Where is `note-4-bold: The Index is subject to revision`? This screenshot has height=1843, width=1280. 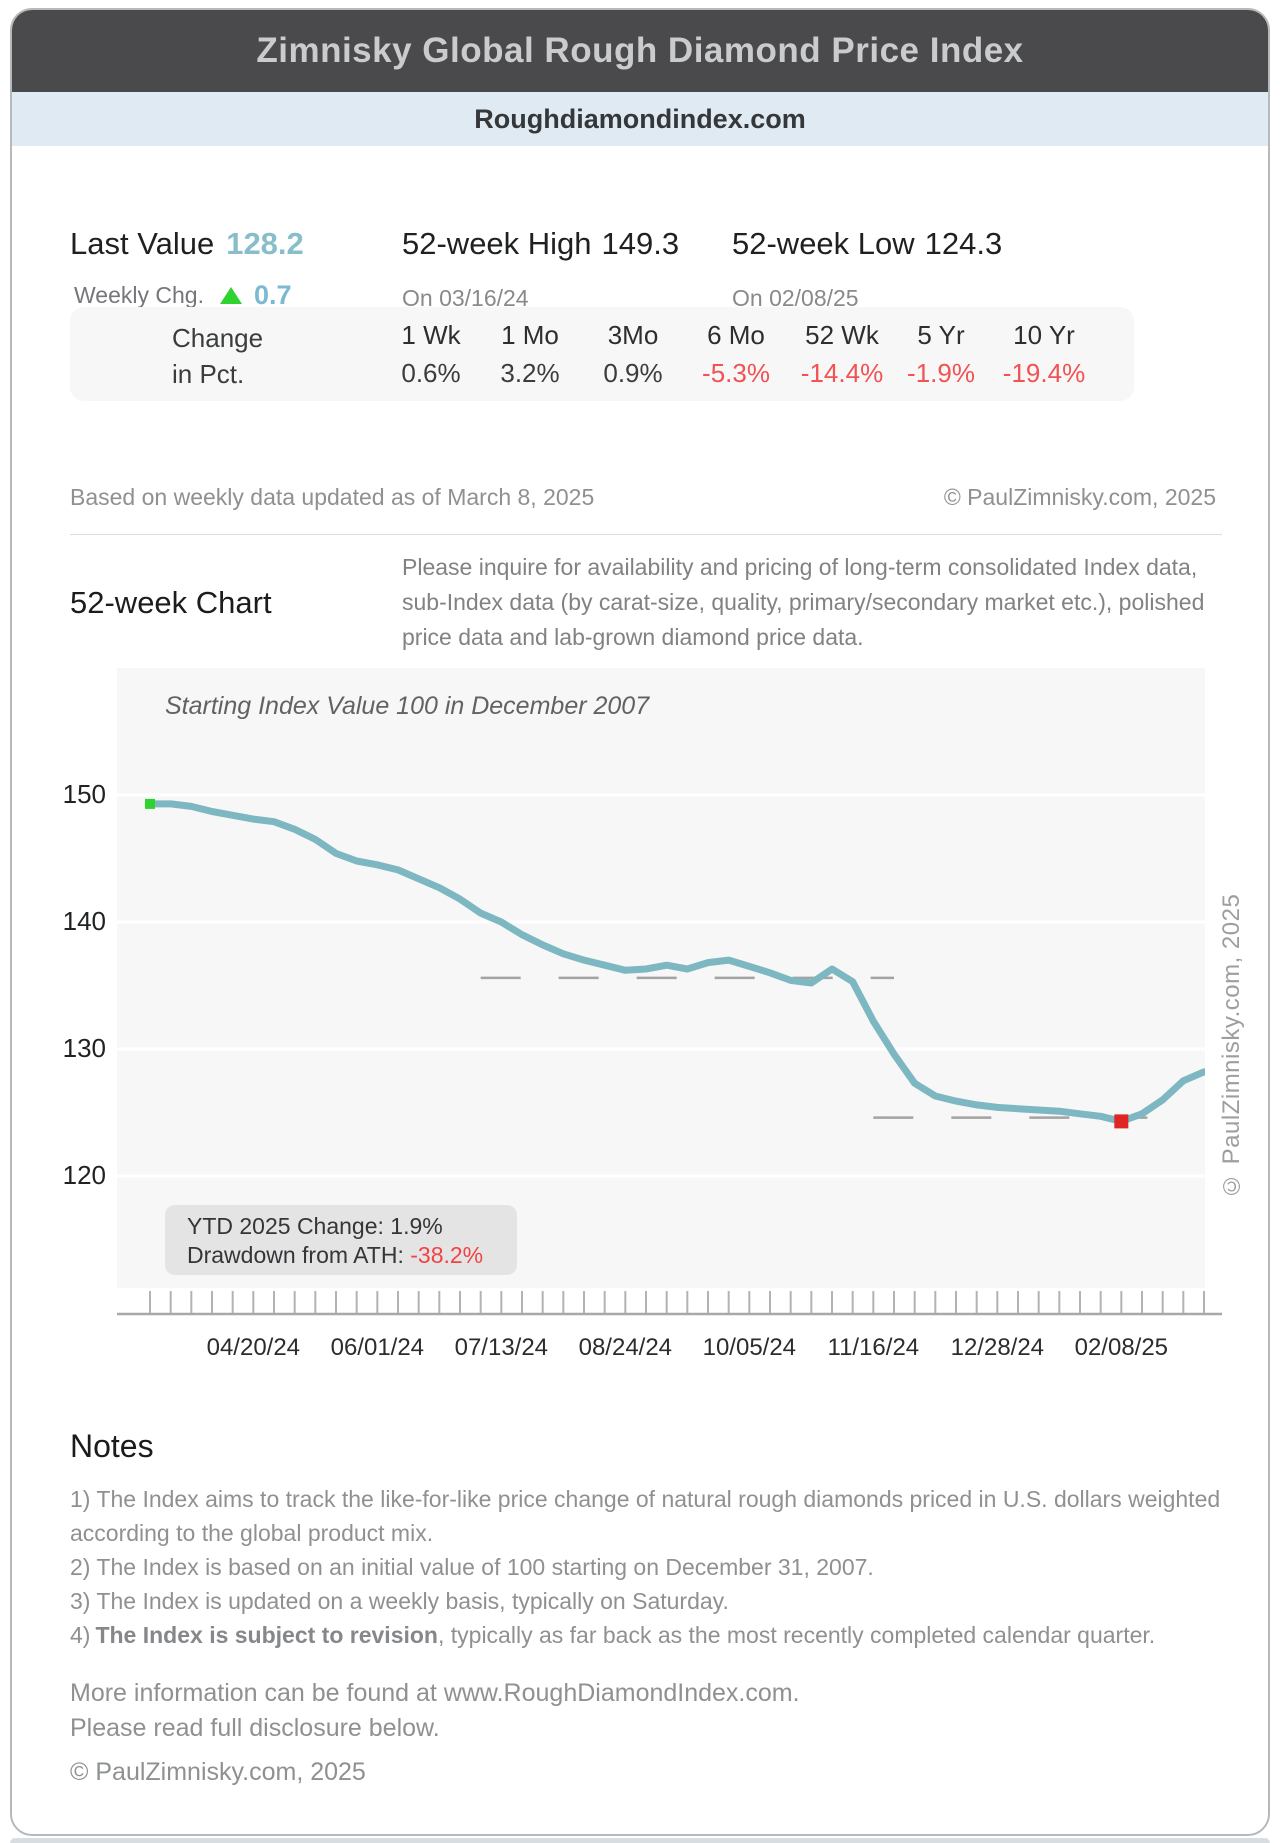
note-4-bold: The Index is subject to revision is located at coordinates (266, 1635).